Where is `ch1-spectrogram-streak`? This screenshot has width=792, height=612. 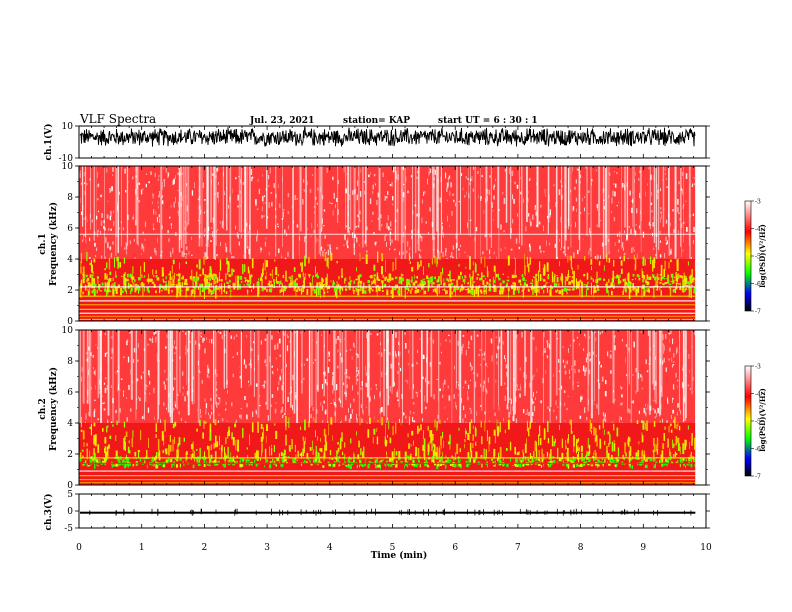
ch1-spectrogram-streak is located at coordinates (211, 194).